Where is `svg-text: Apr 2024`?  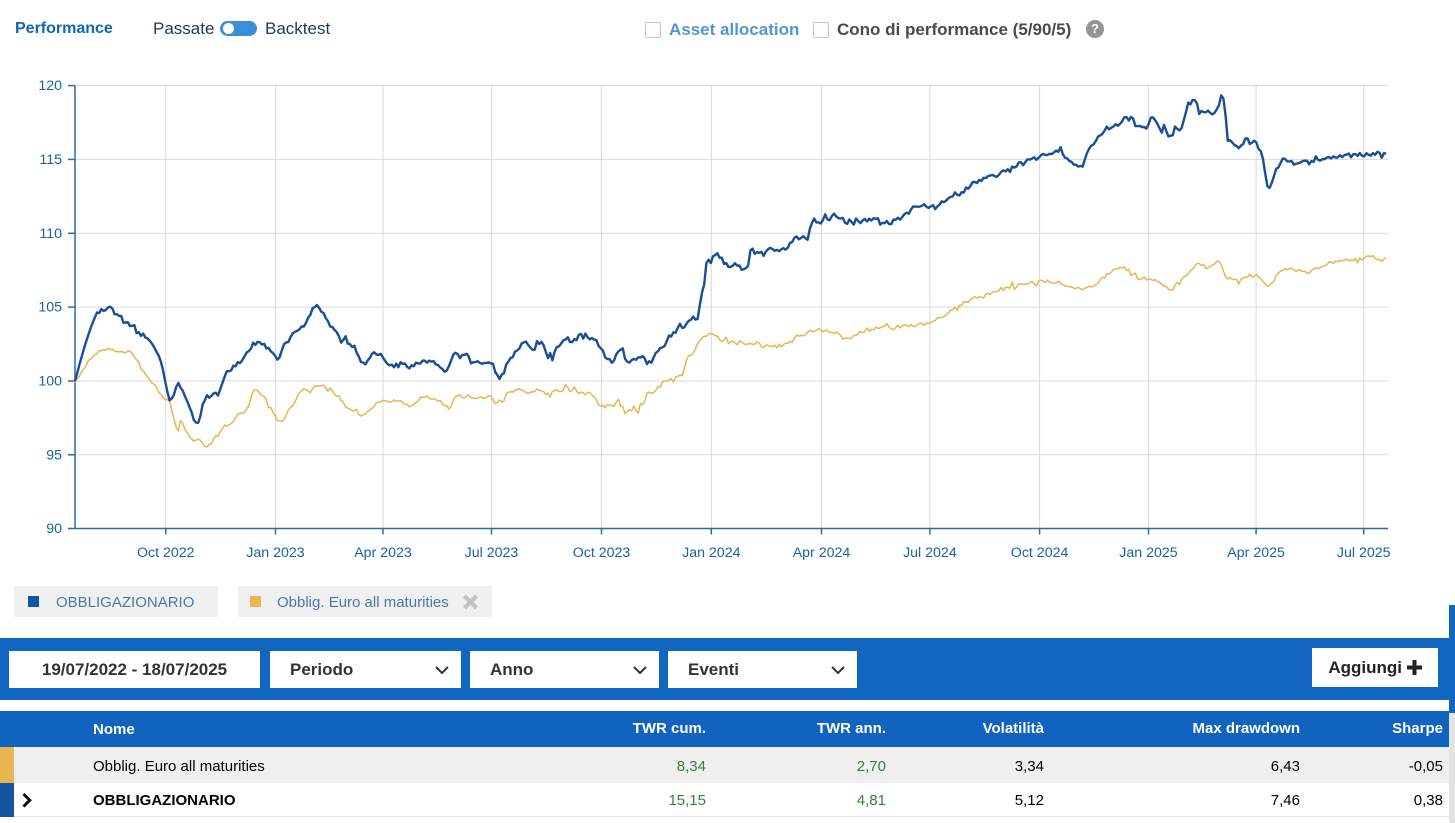 svg-text: Apr 2024 is located at coordinates (822, 553).